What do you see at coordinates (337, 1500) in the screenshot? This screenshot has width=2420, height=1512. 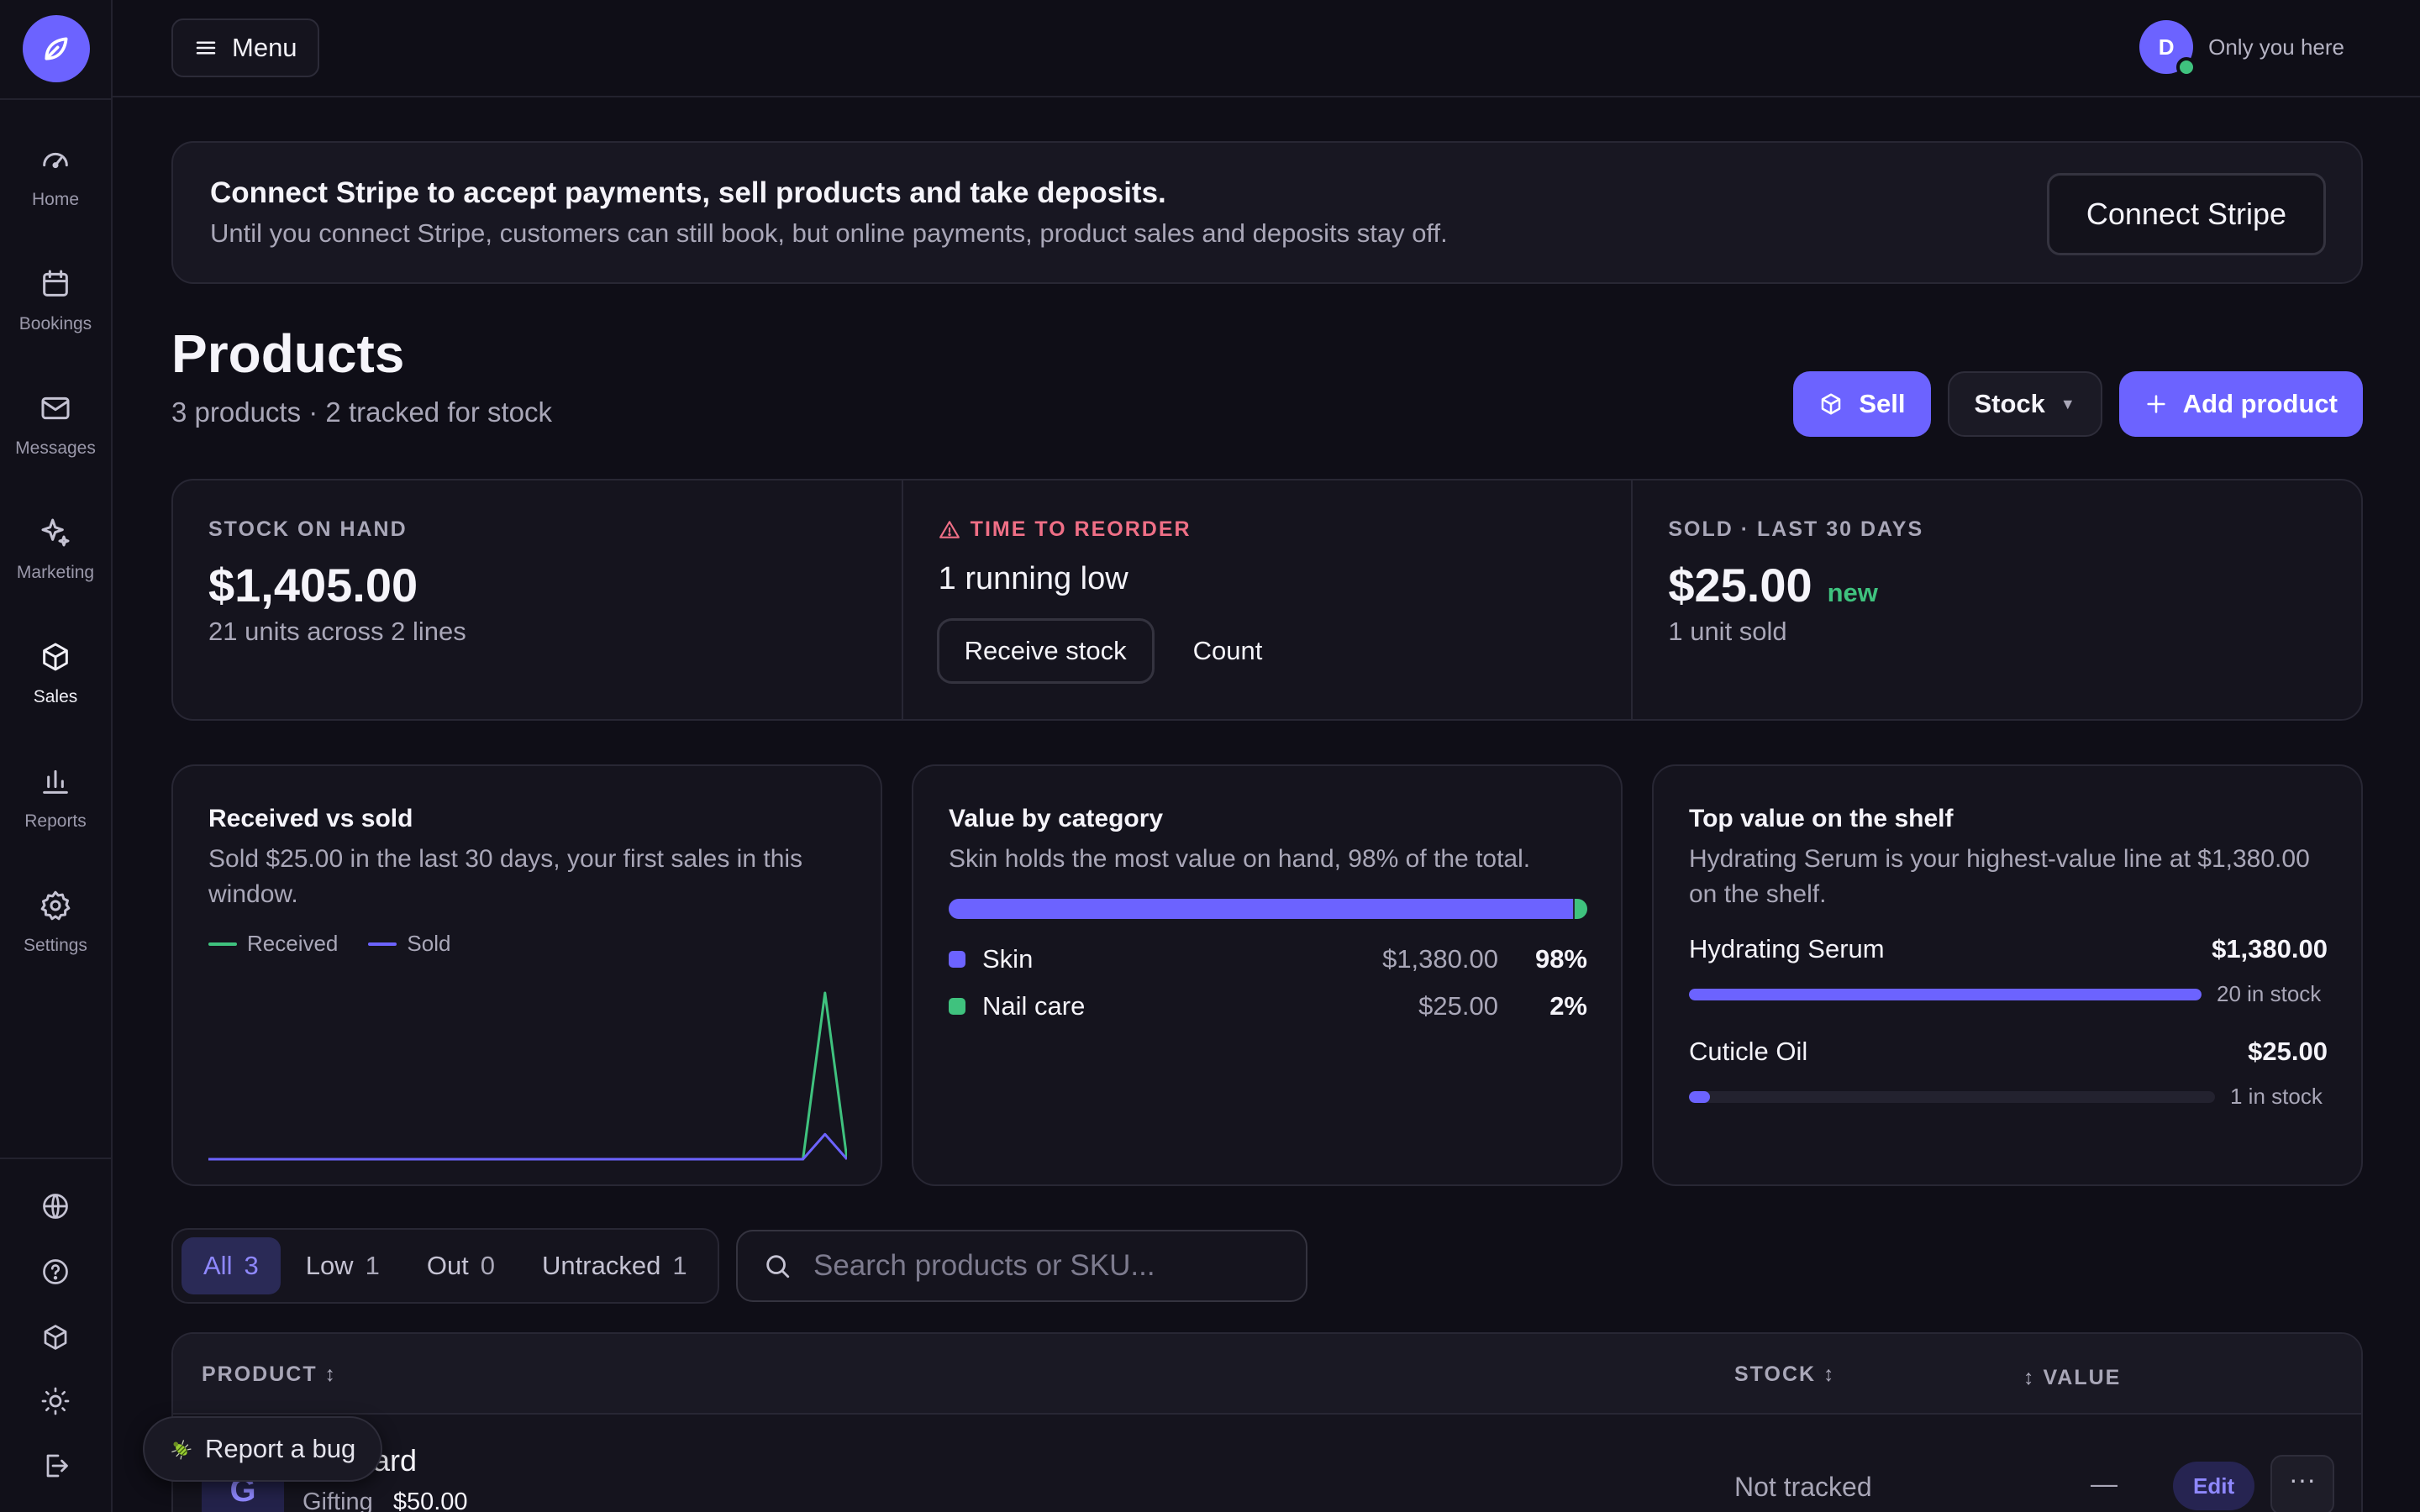 I see `product-category: Gifting` at bounding box center [337, 1500].